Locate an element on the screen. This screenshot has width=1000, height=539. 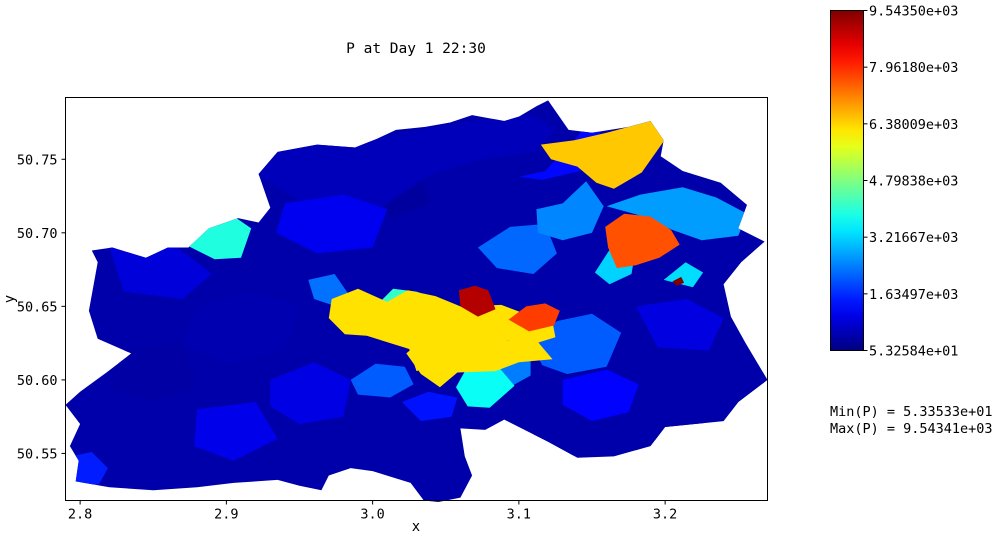
x-tick-label: 3.2 is located at coordinates (665, 515).